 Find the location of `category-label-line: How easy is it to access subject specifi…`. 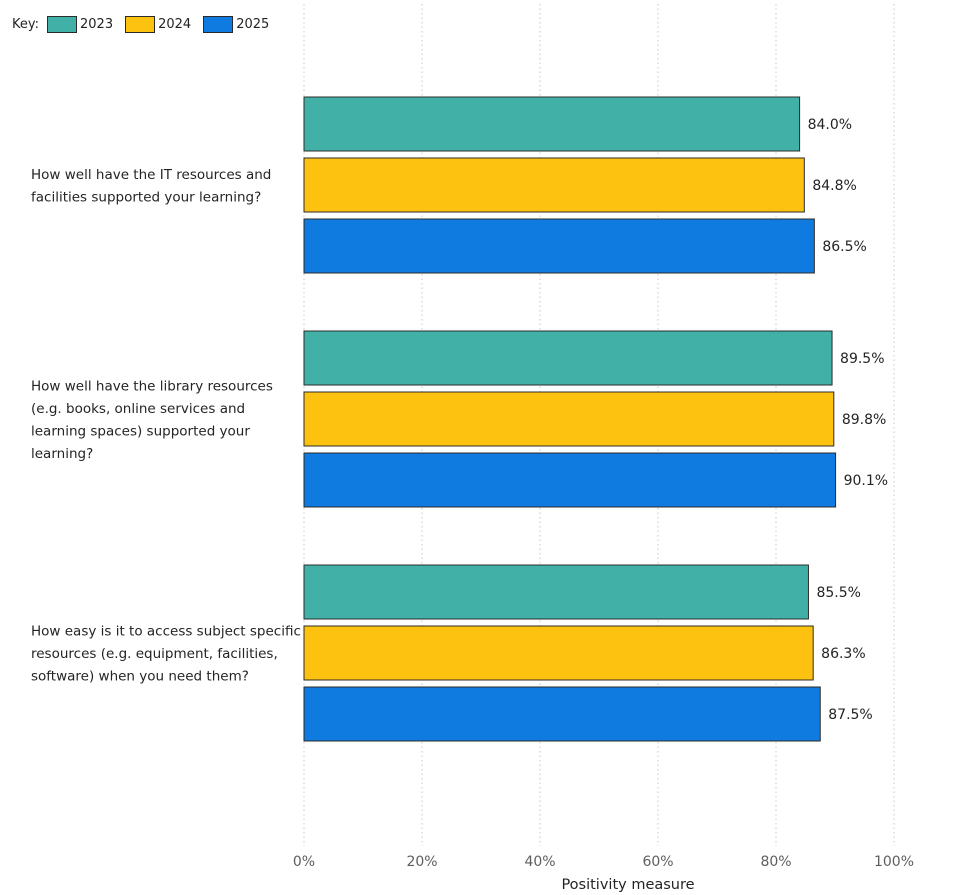

category-label-line: How easy is it to access subject specifi… is located at coordinates (166, 632).